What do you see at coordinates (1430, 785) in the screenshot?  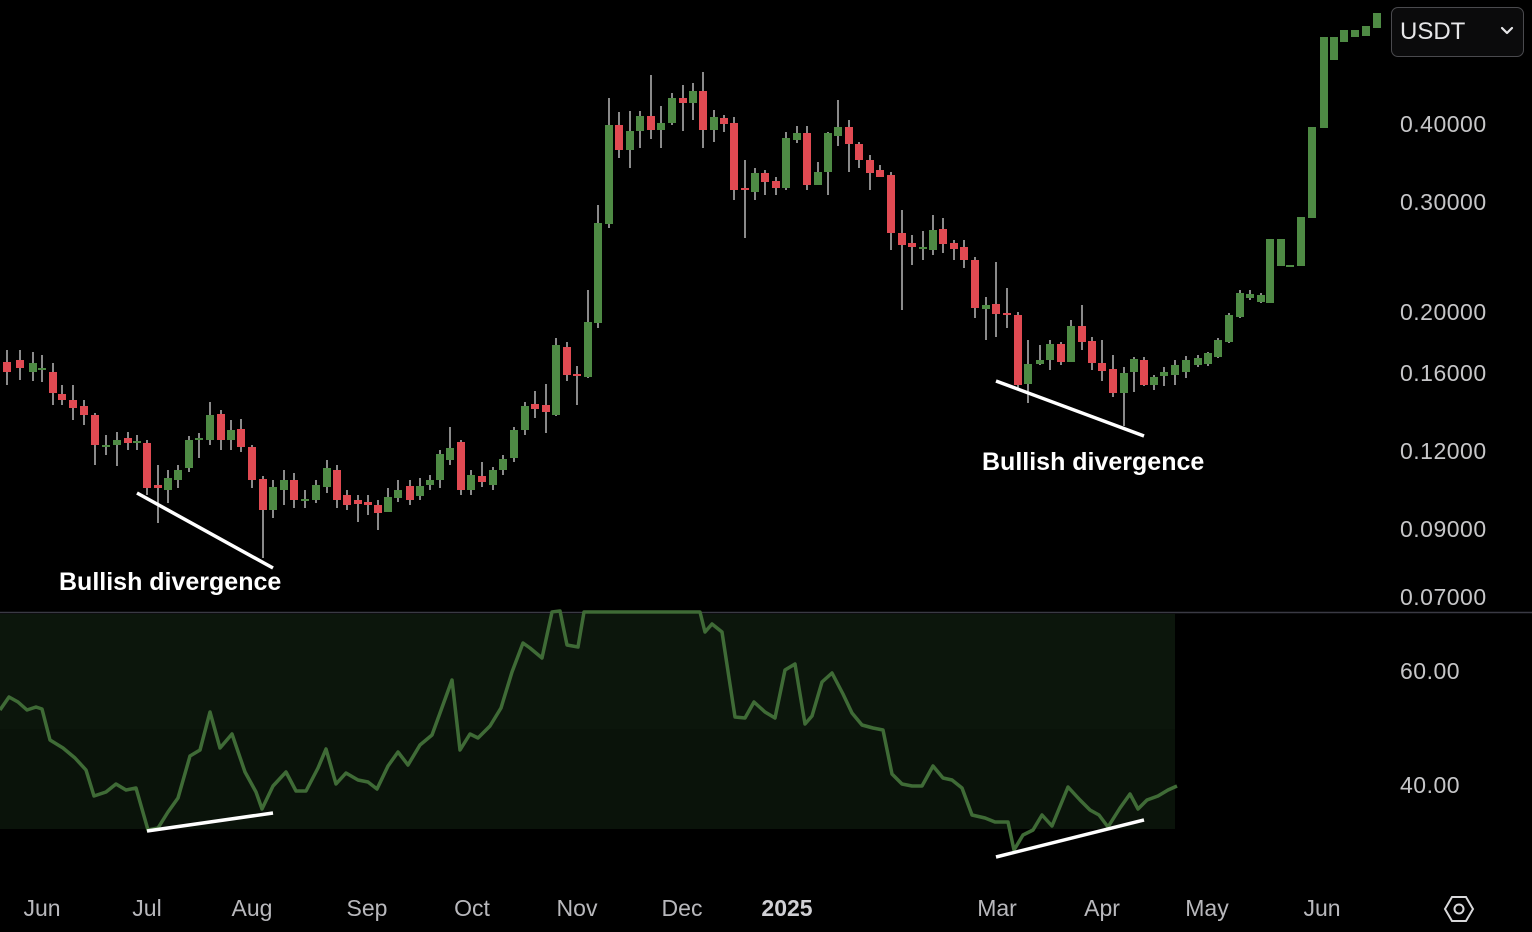 I see `rsi-tick-label: 40.00` at bounding box center [1430, 785].